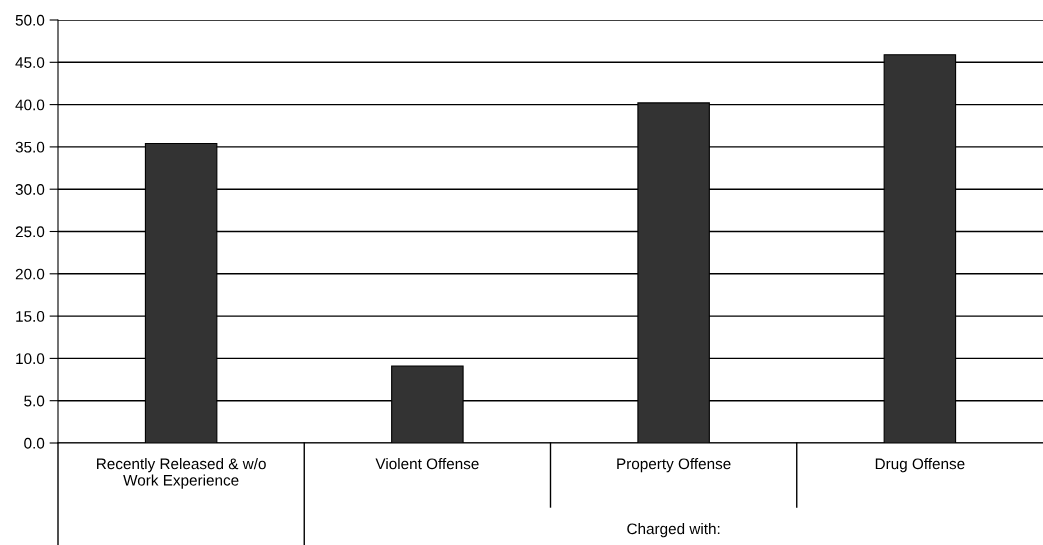 This screenshot has width=1043, height=545. What do you see at coordinates (920, 465) in the screenshot?
I see `x-tick-label: Drug Offense` at bounding box center [920, 465].